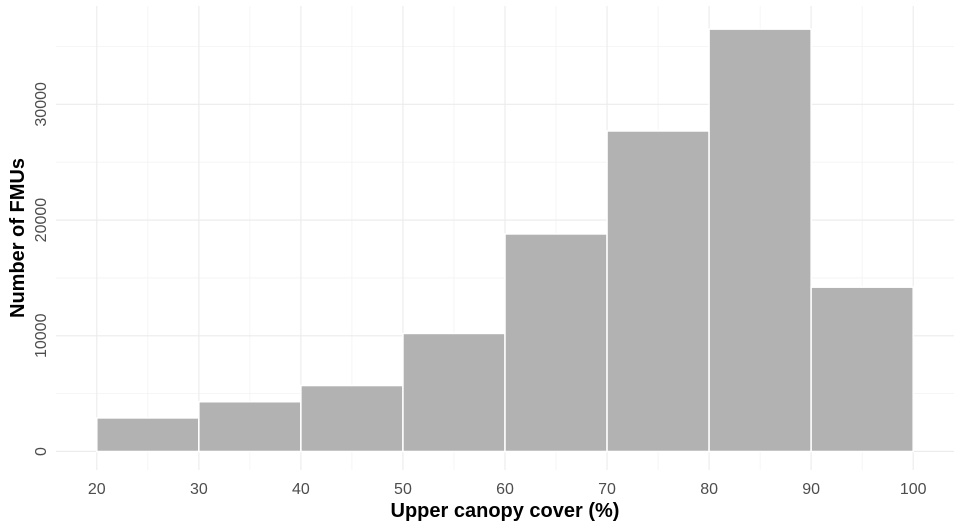 The image size is (959, 524). I want to click on x-tick-label: 80, so click(709, 489).